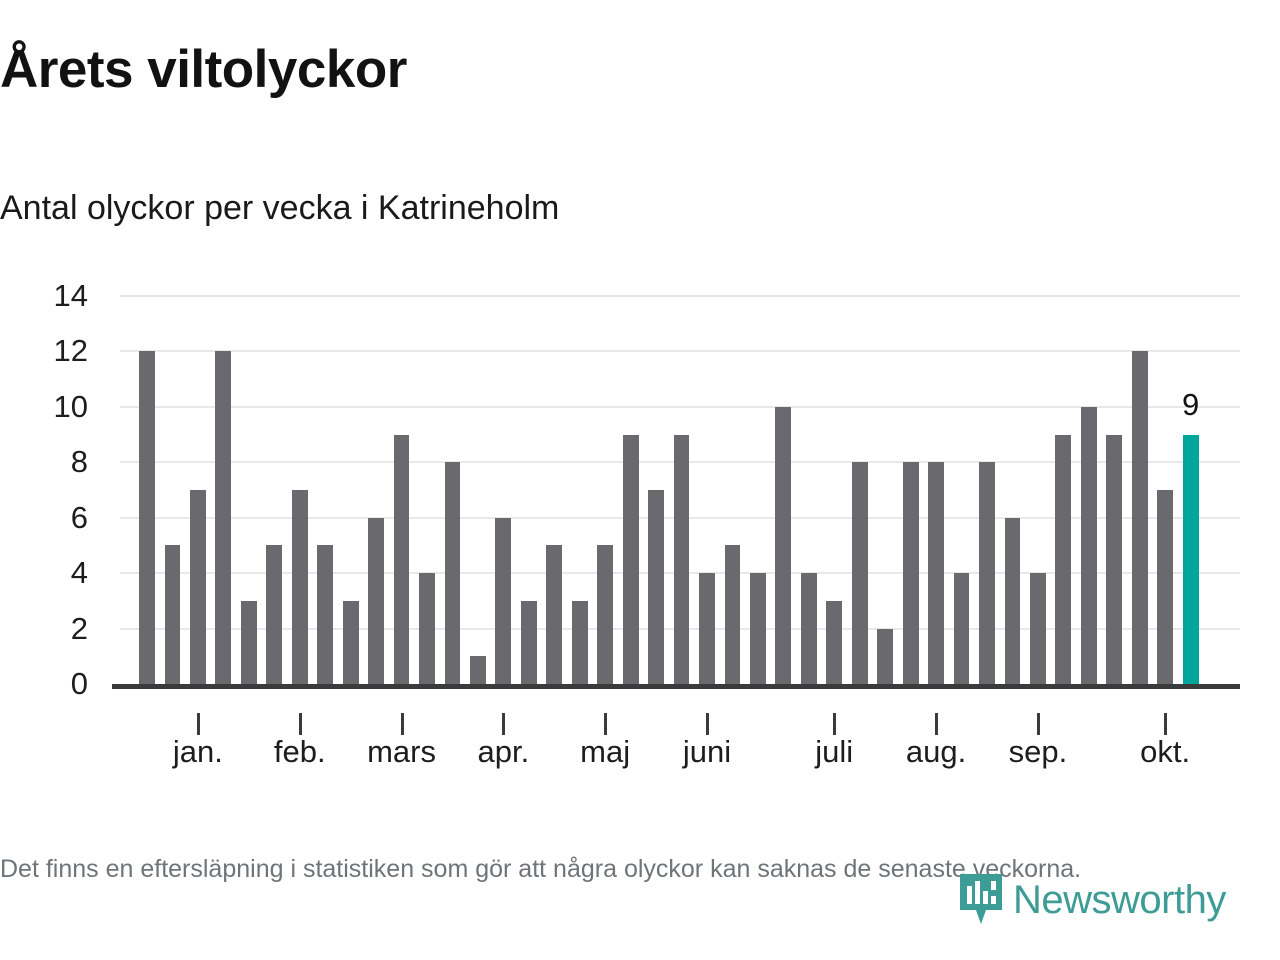 The height and width of the screenshot is (960, 1280). I want to click on logo-wordmark: Newsworthy, so click(1119, 900).